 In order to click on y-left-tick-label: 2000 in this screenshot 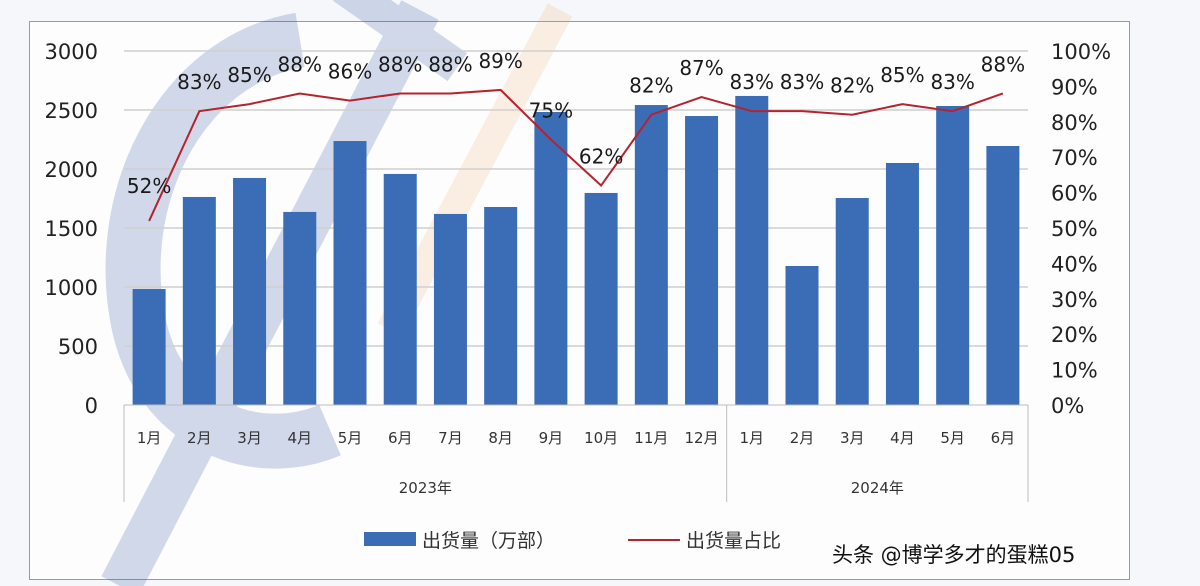, I will do `click(71, 170)`.